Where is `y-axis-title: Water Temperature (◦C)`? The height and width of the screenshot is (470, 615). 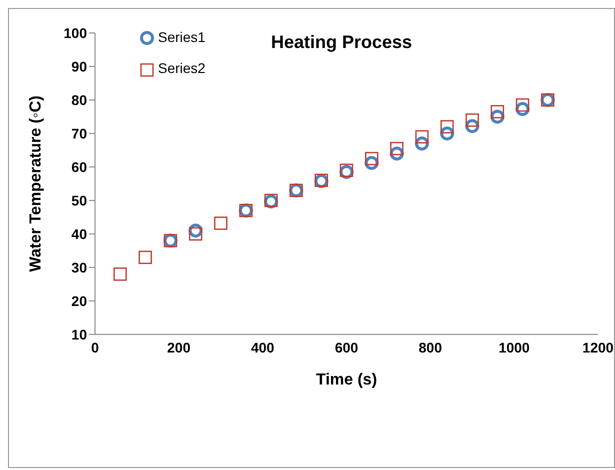 y-axis-title: Water Temperature (◦C) is located at coordinates (36, 184).